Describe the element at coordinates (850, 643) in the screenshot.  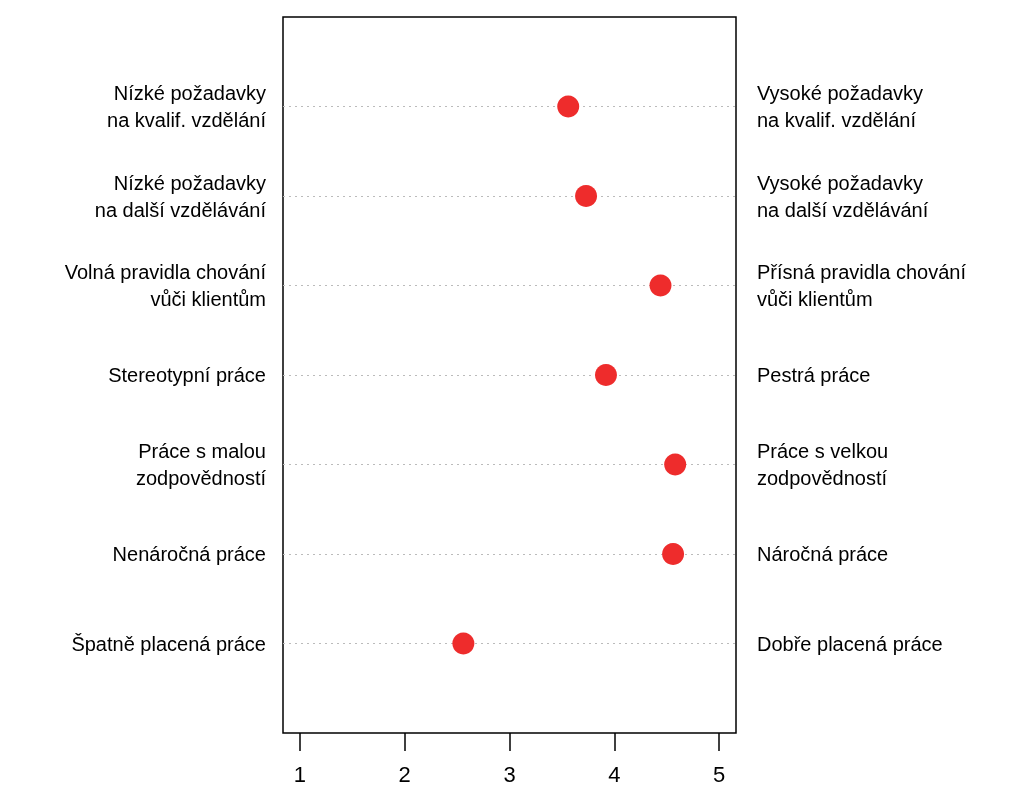
I see `y2-tick-label: Dobře placená práce` at that location.